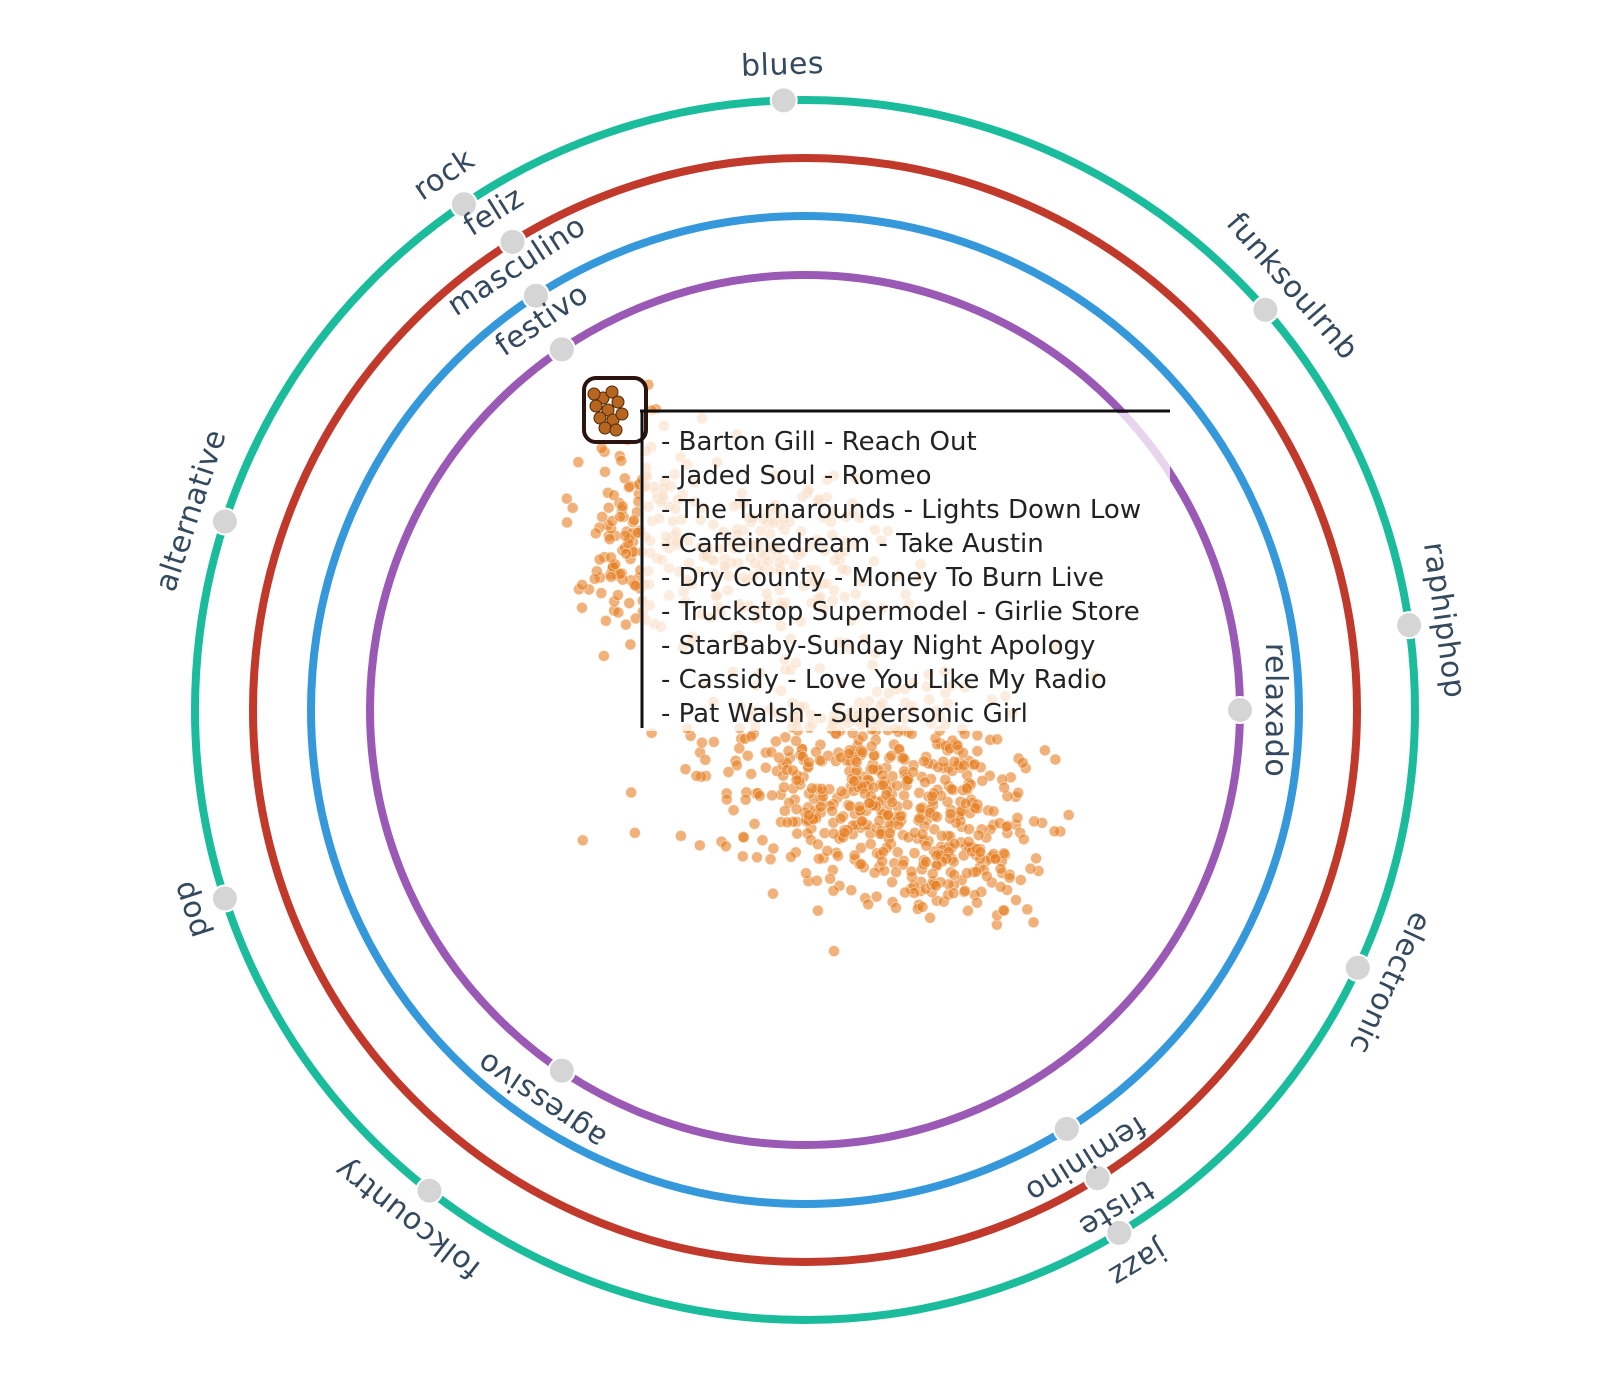 The width and height of the screenshot is (1602, 1378). What do you see at coordinates (1240, 710) in the screenshot?
I see `anchor-handle-relaxado` at bounding box center [1240, 710].